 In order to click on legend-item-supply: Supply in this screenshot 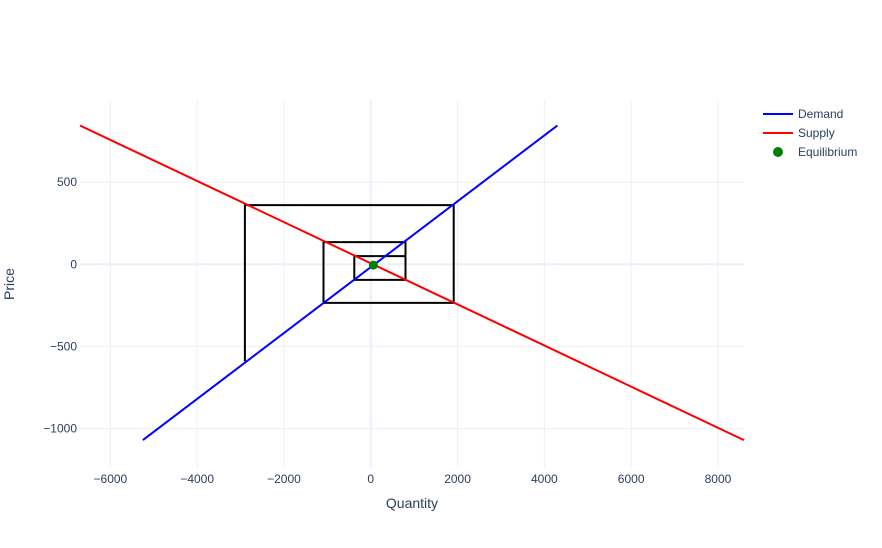, I will do `click(799, 133)`.